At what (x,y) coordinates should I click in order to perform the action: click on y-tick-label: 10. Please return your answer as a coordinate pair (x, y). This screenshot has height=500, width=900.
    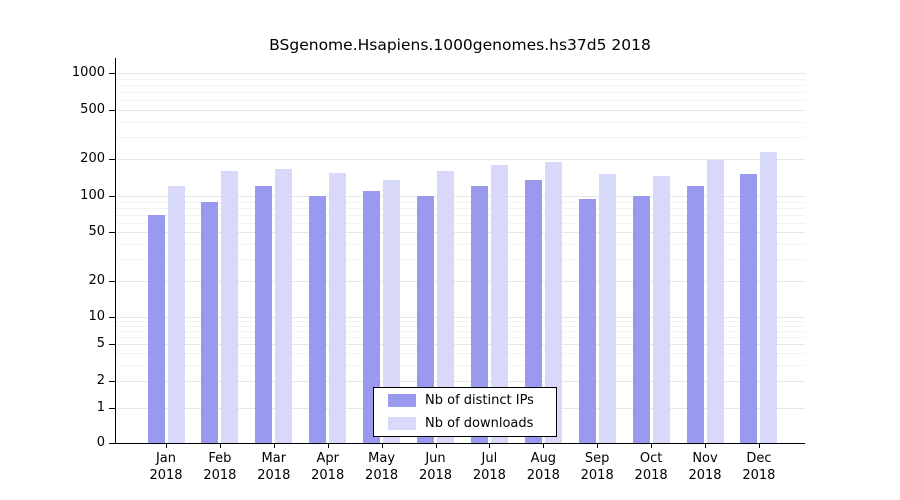
    Looking at the image, I should click on (96, 316).